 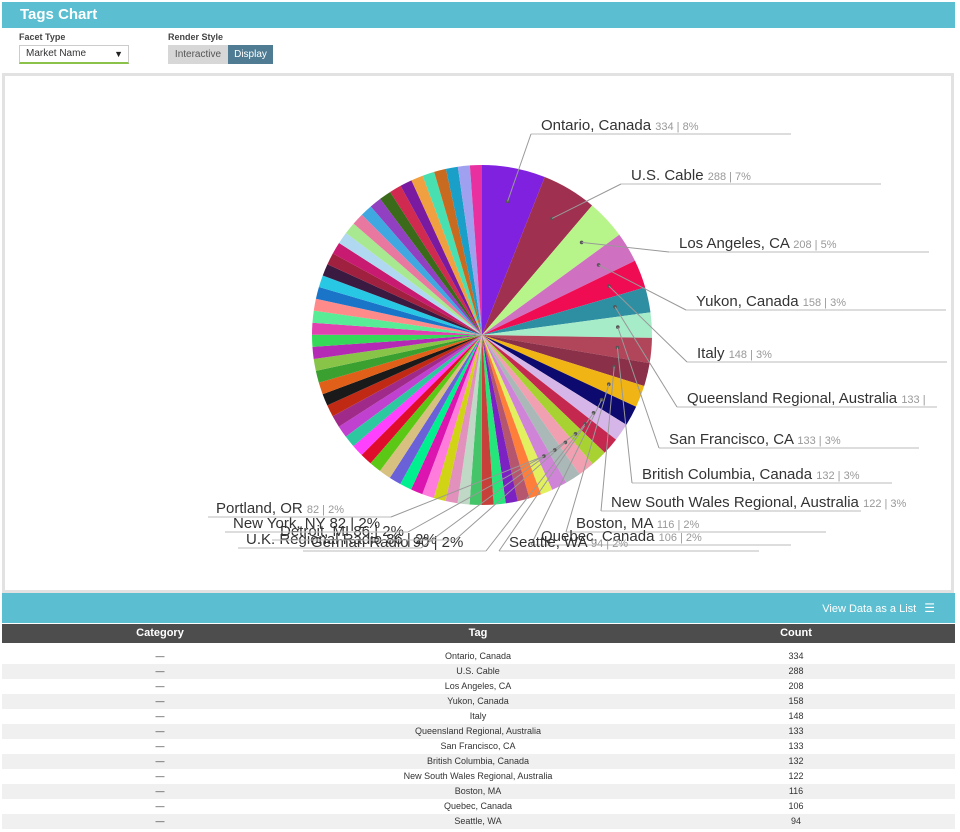 I want to click on pie-slice-boston-ma, so click(x=563, y=371).